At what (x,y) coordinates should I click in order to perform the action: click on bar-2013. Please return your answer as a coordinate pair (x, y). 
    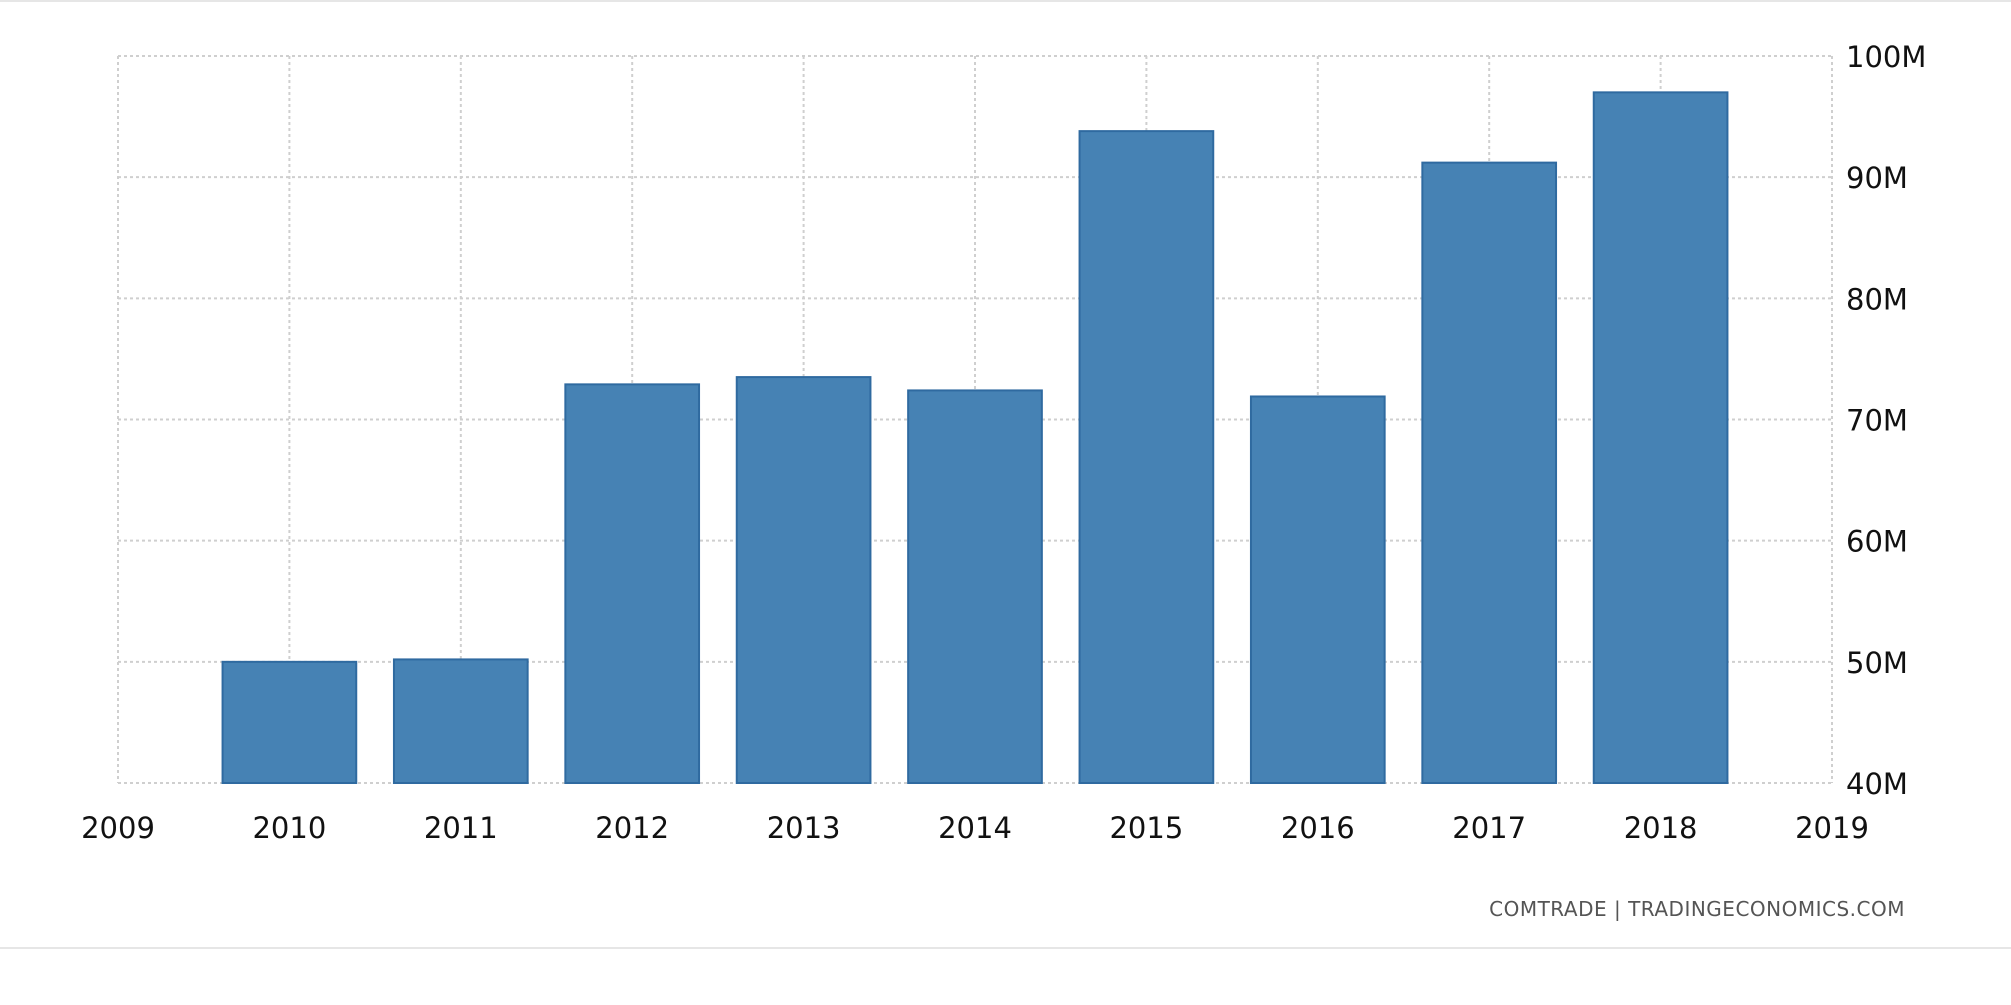
    Looking at the image, I should click on (803, 580).